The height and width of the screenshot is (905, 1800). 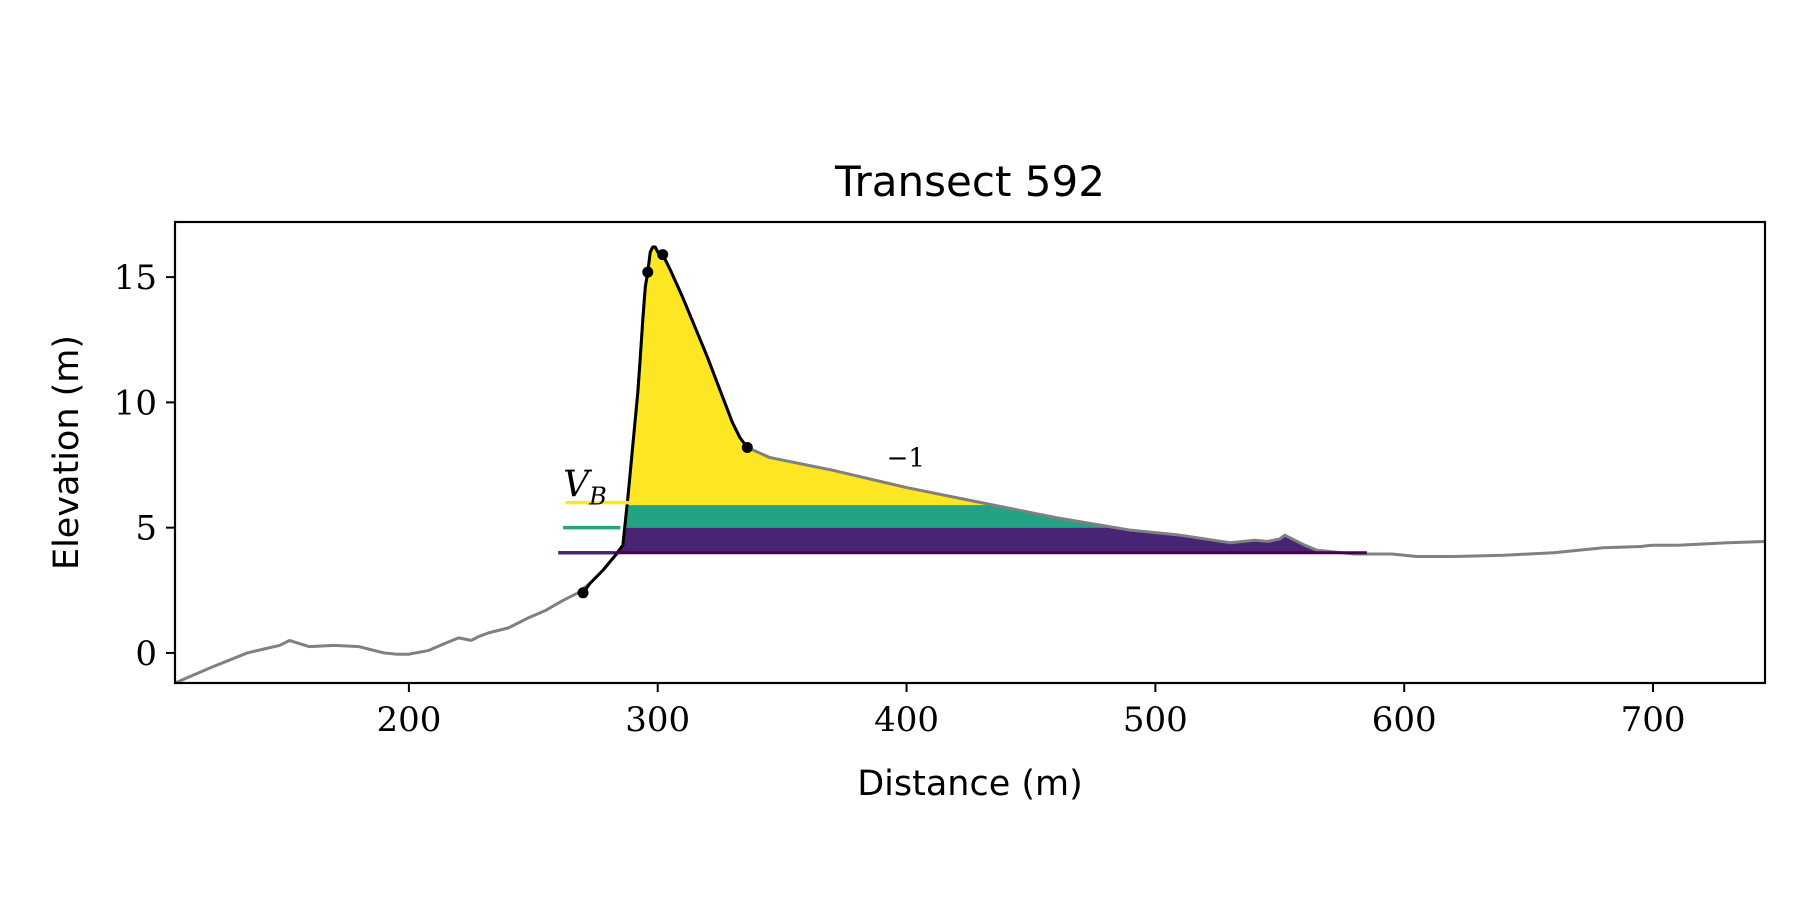 What do you see at coordinates (970, 784) in the screenshot?
I see `x-axis-title: Distance (m)` at bounding box center [970, 784].